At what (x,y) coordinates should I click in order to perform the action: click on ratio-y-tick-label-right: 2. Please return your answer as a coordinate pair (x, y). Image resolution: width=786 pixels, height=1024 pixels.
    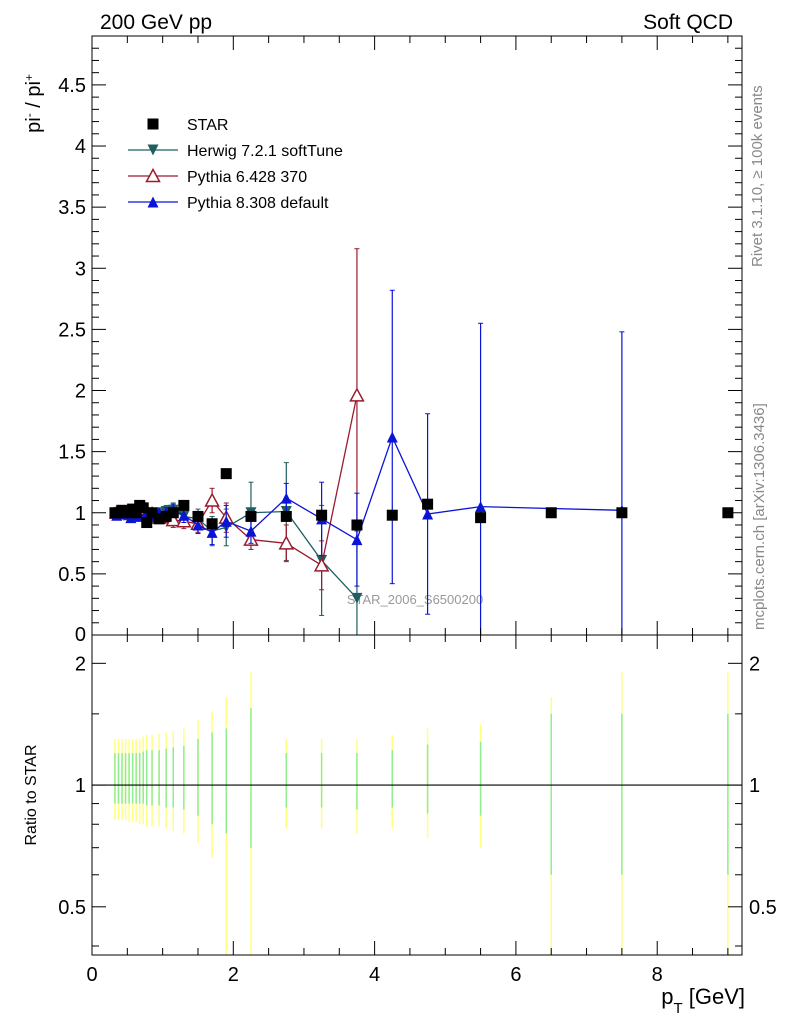
    Looking at the image, I should click on (754, 664).